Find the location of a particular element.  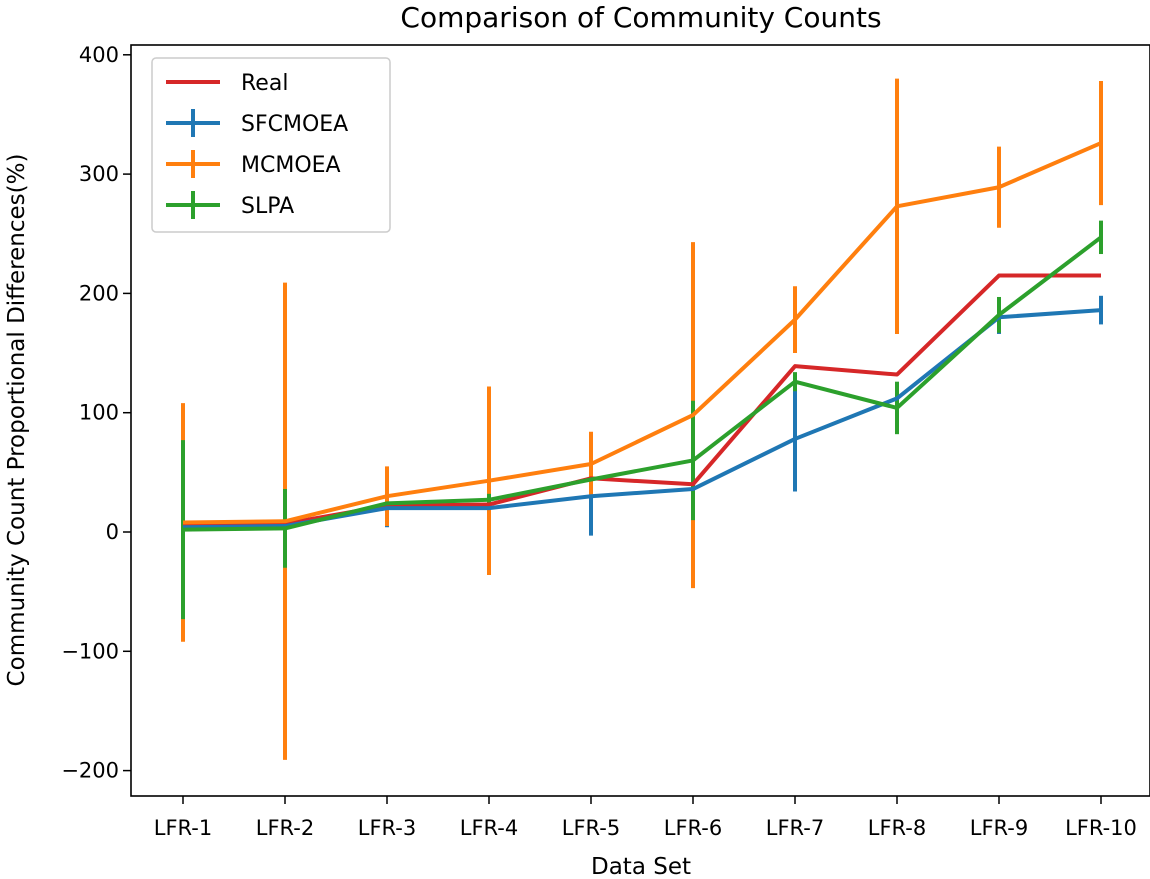

legend-label-sfcmoea: SFCMOEA is located at coordinates (294, 124).